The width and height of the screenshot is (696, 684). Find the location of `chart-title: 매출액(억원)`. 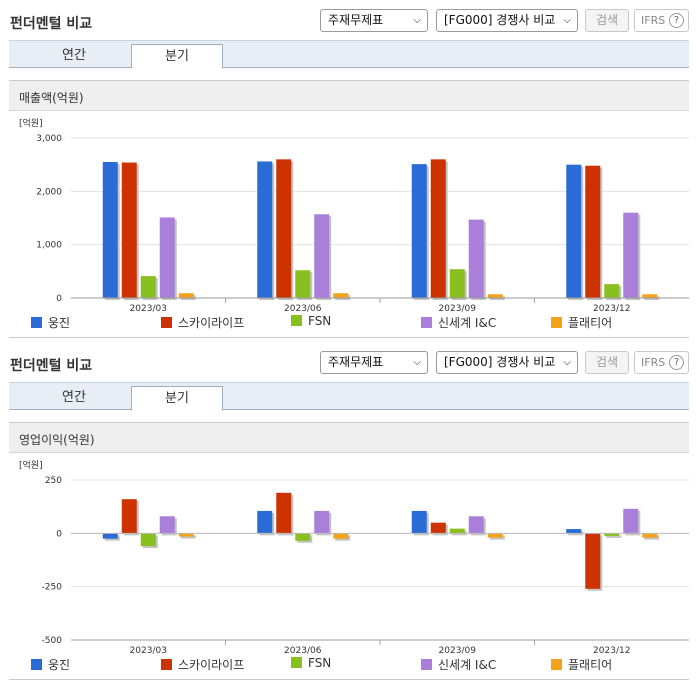

chart-title: 매출액(억원) is located at coordinates (51, 98).